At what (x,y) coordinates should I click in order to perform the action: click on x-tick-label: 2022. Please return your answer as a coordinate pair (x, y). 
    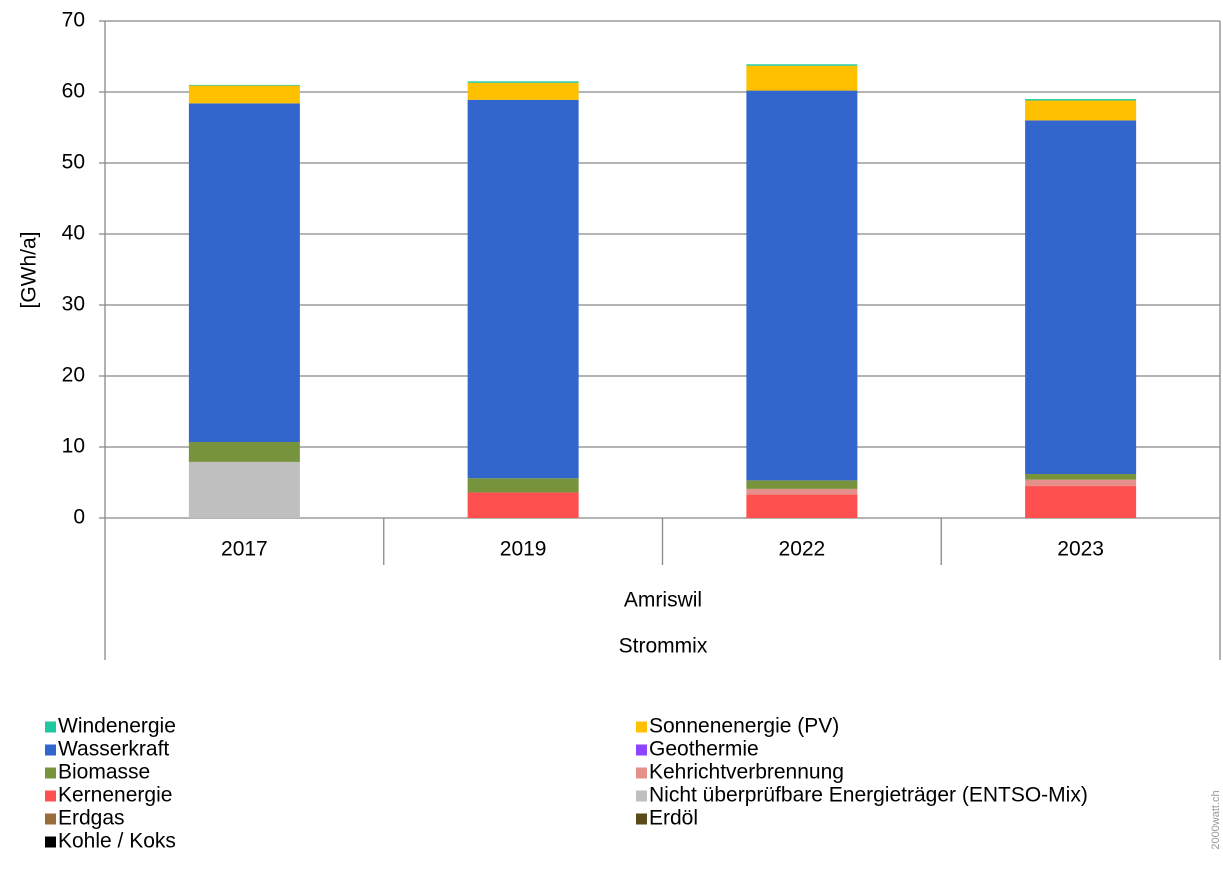
    Looking at the image, I should click on (802, 549).